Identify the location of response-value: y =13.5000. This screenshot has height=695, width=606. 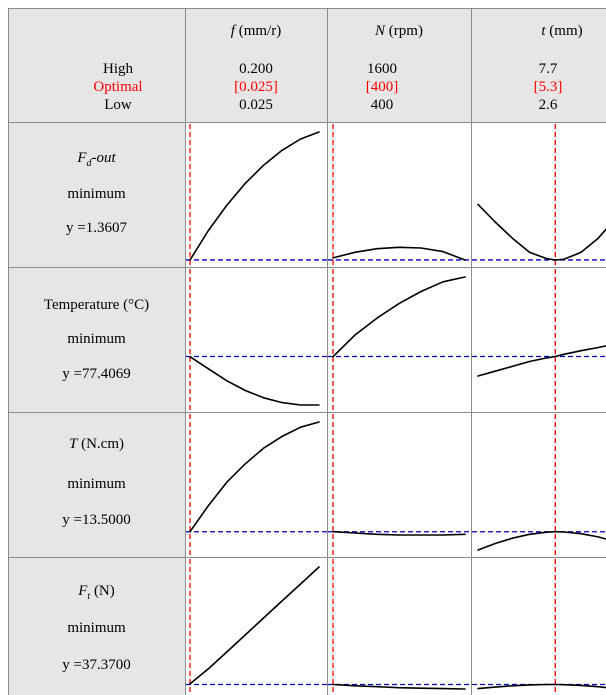
(96, 520).